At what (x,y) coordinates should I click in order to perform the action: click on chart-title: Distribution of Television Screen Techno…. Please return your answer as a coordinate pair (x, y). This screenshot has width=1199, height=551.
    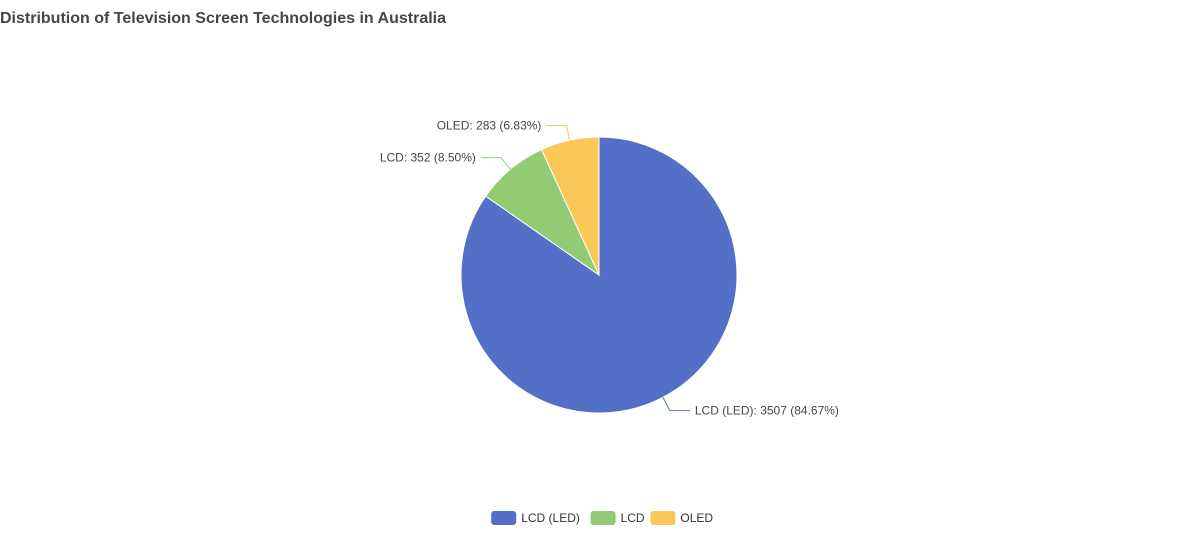
    Looking at the image, I should click on (223, 18).